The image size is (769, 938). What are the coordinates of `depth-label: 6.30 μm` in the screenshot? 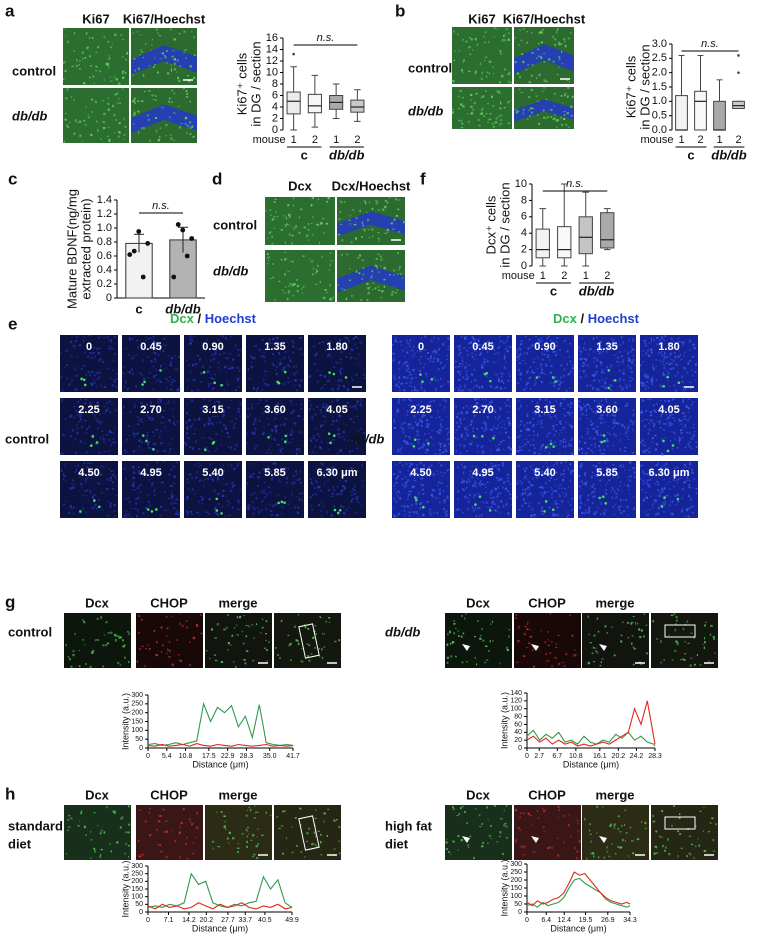 It's located at (337, 473).